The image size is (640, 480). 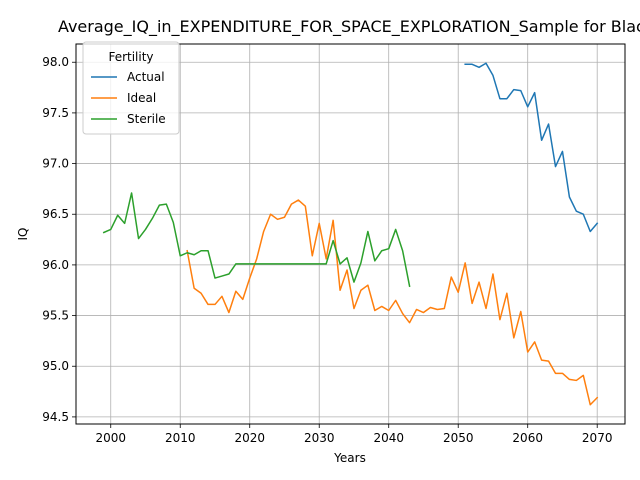 What do you see at coordinates (249, 438) in the screenshot?
I see `x-tick-label: 2020` at bounding box center [249, 438].